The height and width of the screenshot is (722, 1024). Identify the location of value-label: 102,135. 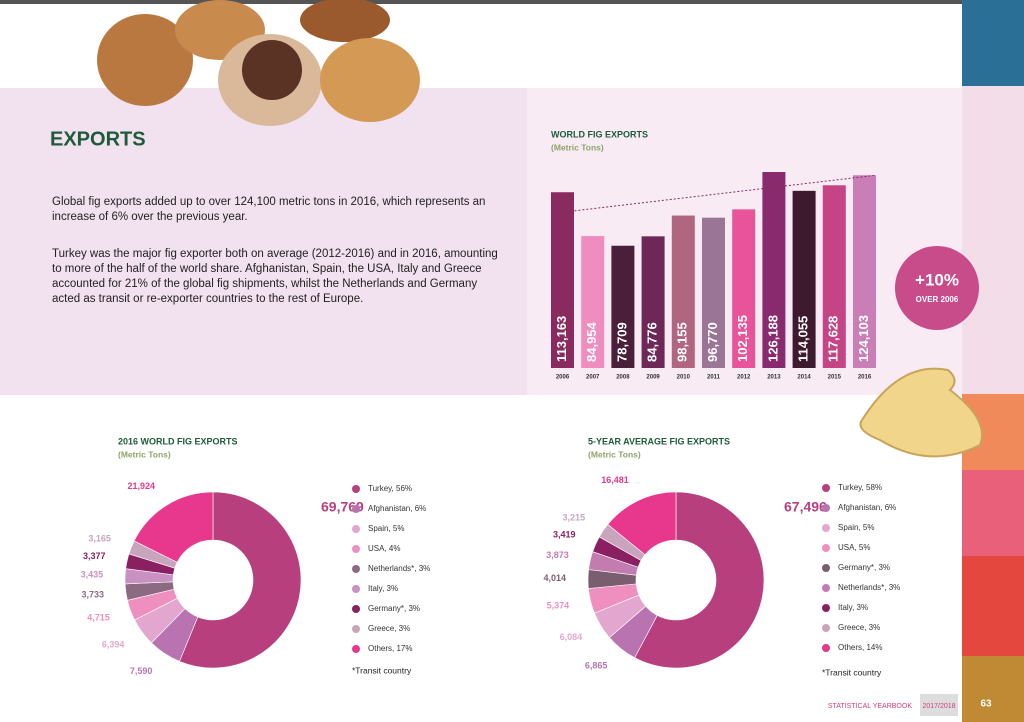
(742, 338).